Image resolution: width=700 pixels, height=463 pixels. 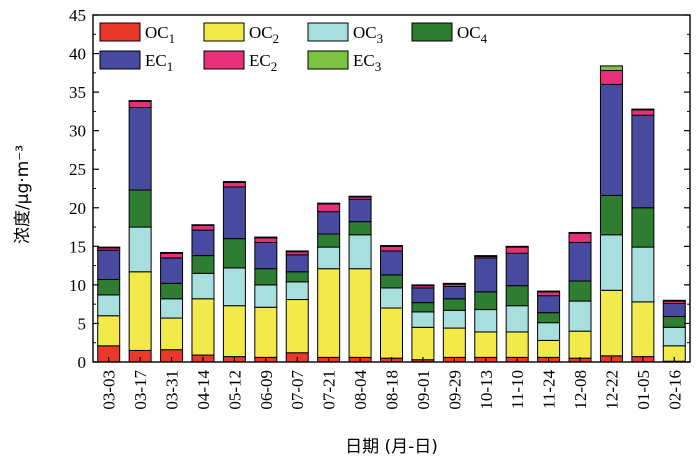 What do you see at coordinates (549, 390) in the screenshot?
I see `x-tick-label: 11-24` at bounding box center [549, 390].